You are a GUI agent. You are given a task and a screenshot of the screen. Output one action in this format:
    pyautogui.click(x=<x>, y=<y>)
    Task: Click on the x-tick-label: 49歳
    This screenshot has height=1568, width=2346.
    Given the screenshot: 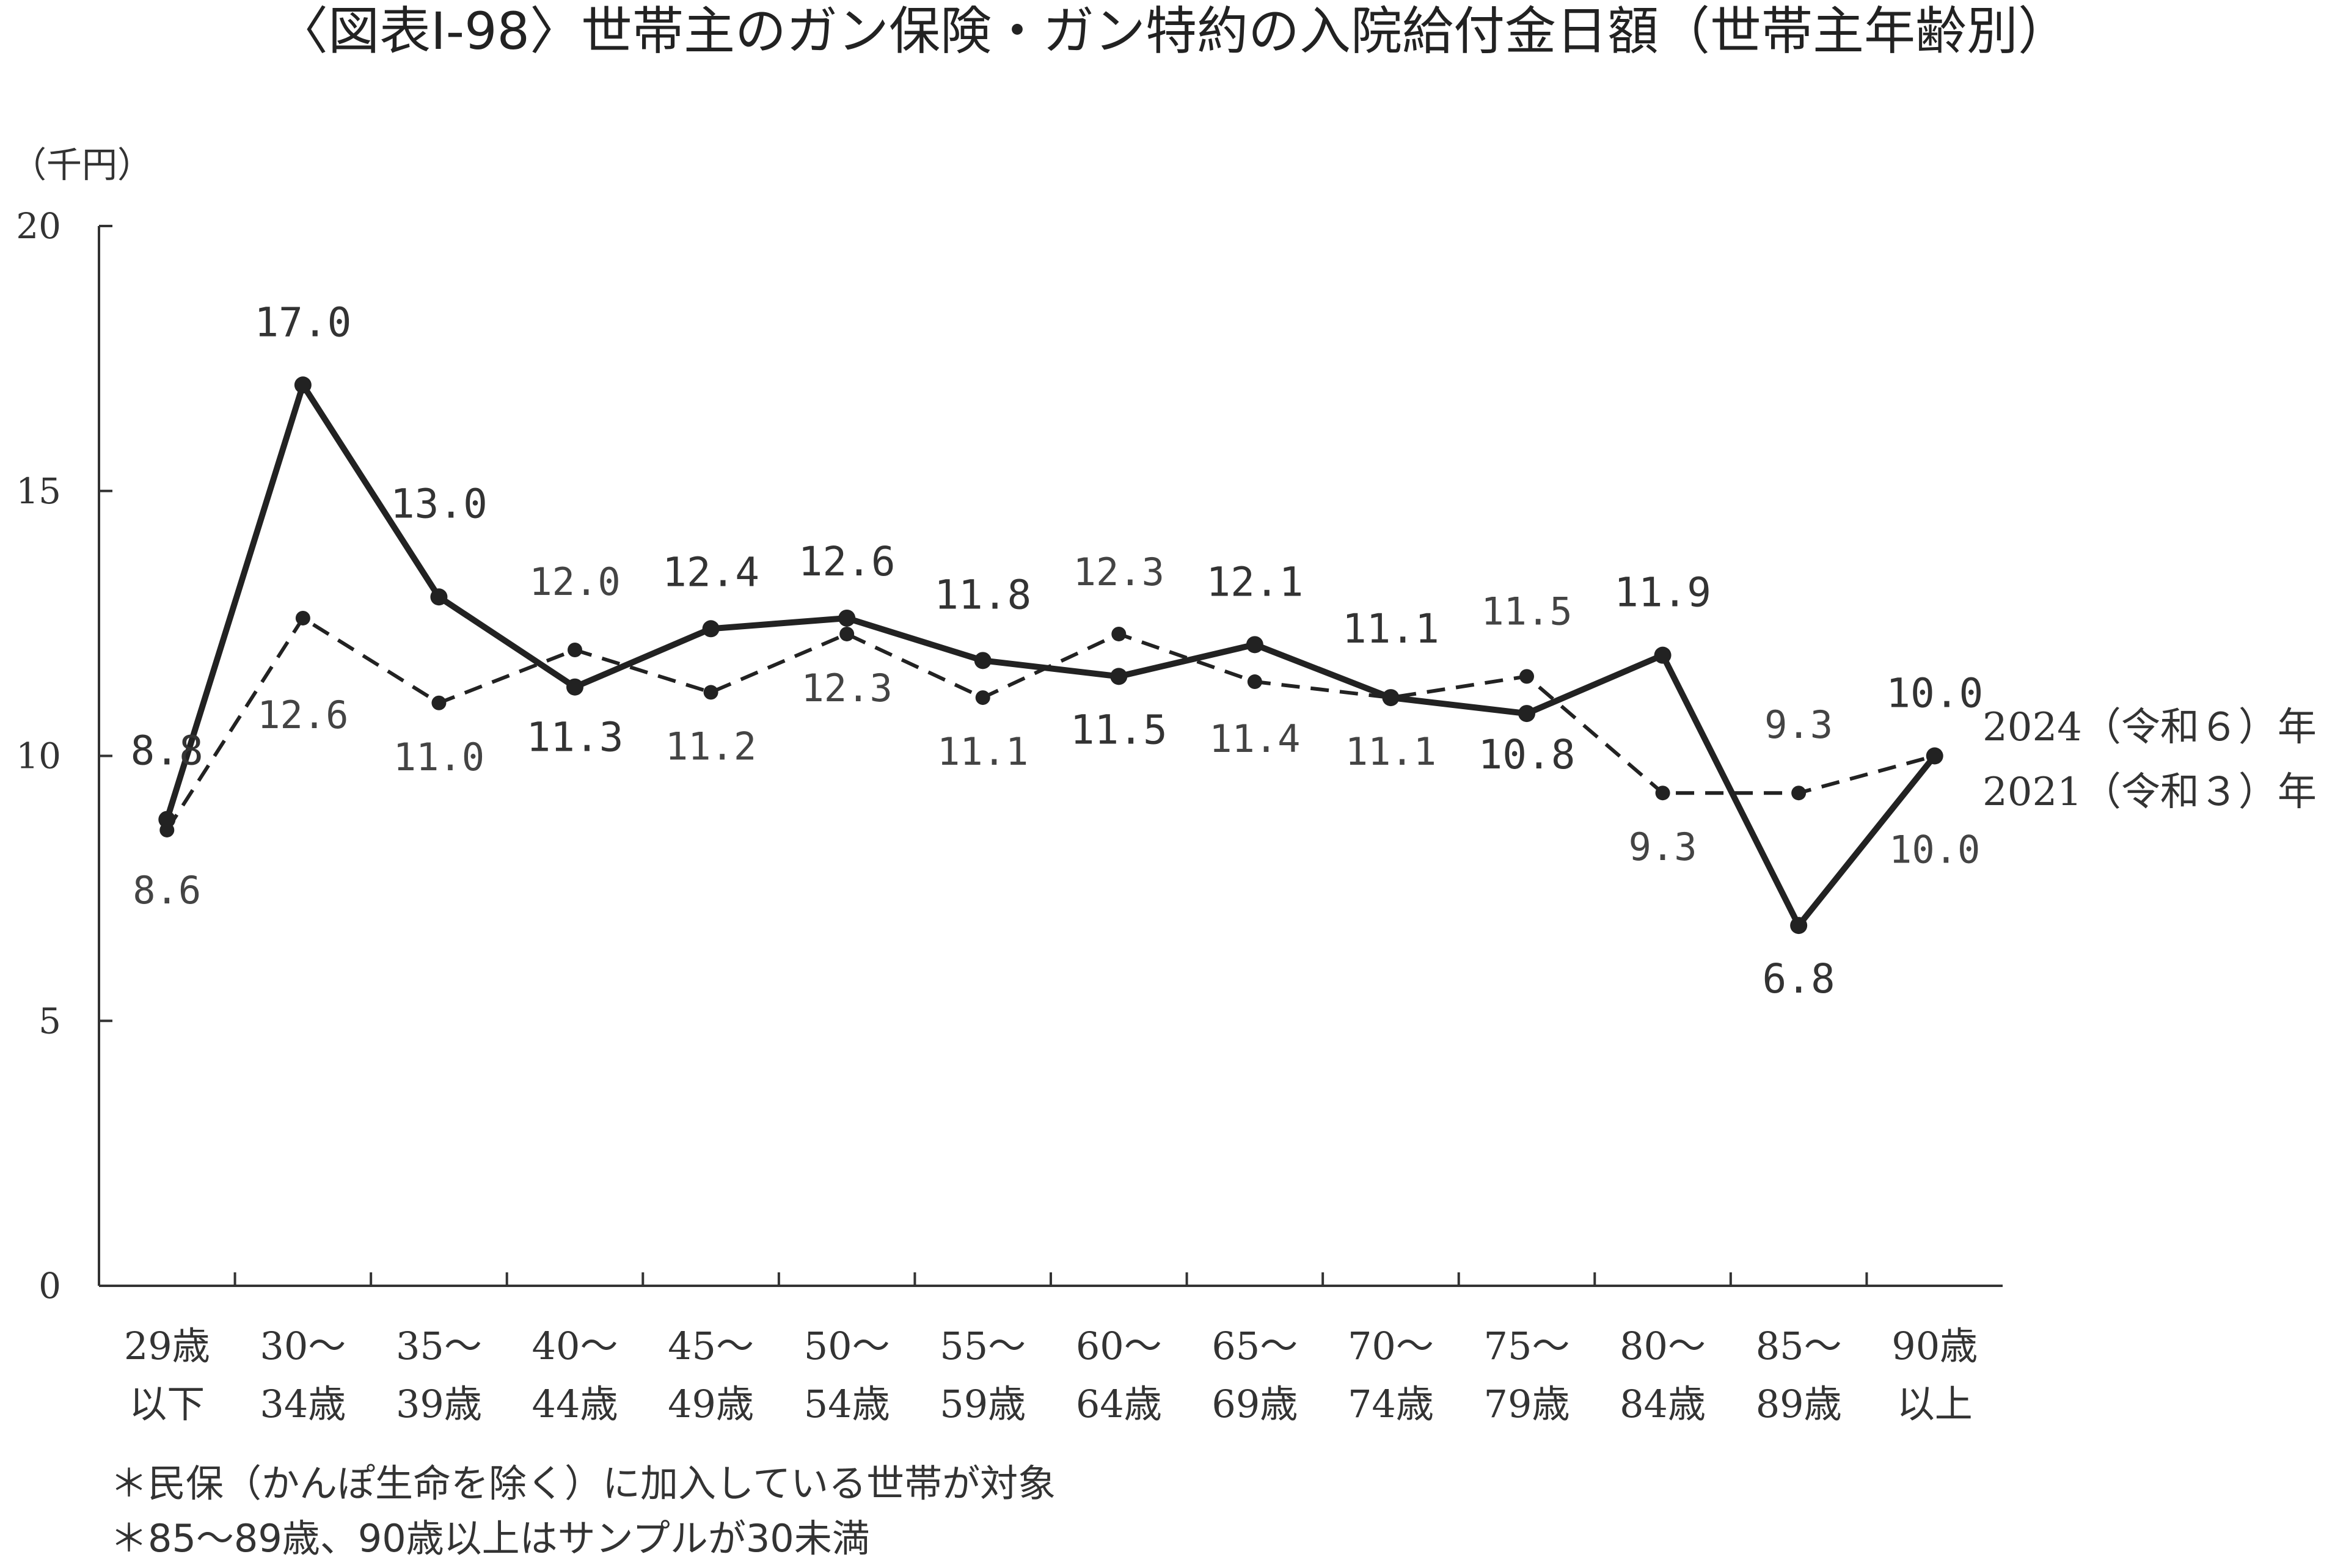 What is the action you would take?
    pyautogui.click(x=711, y=1404)
    